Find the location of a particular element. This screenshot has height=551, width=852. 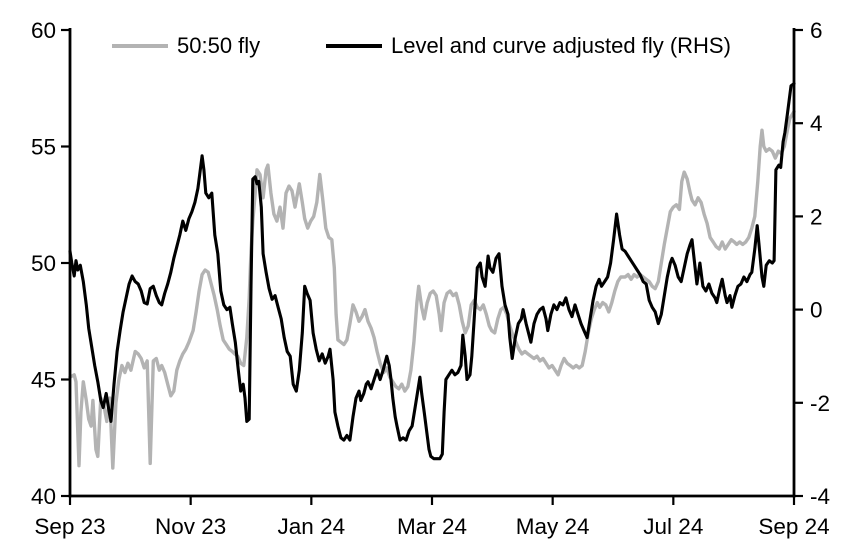

right-axis-tick-label: 0 is located at coordinates (816, 310).